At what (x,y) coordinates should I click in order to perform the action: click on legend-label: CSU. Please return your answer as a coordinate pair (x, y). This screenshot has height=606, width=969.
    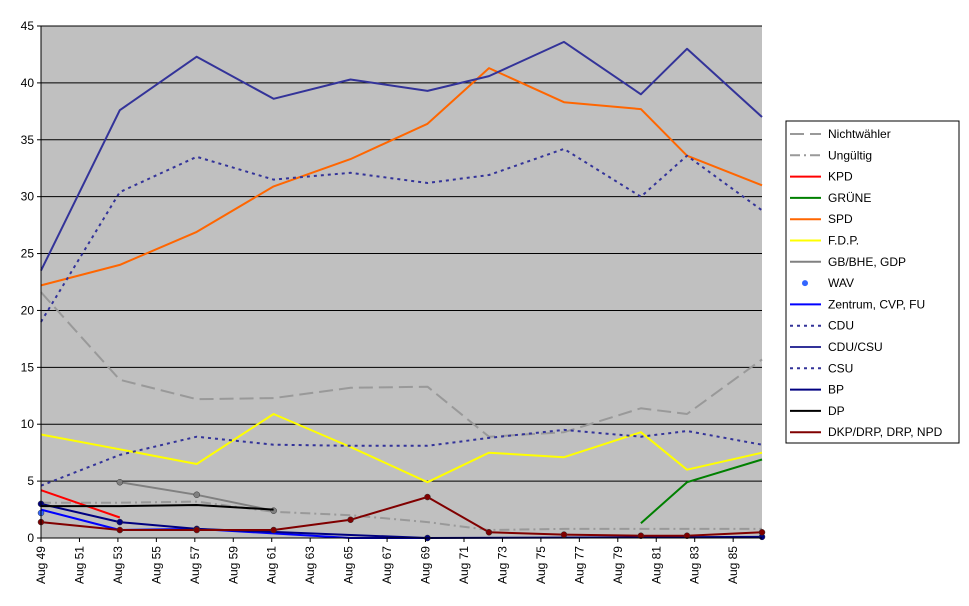
    Looking at the image, I should click on (840, 368).